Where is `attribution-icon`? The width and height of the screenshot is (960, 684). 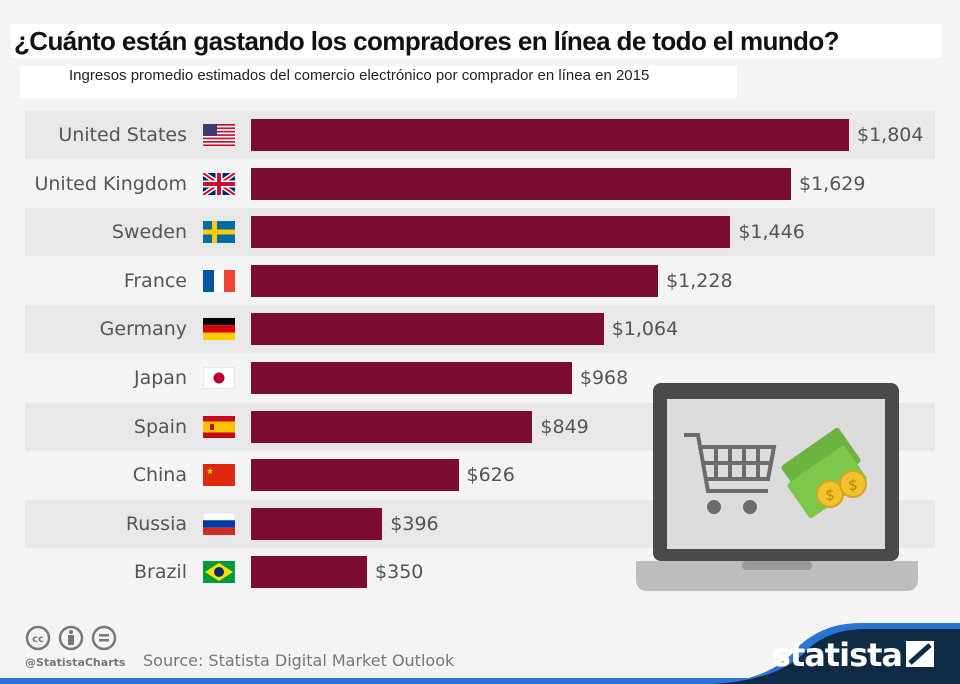
attribution-icon is located at coordinates (71, 638).